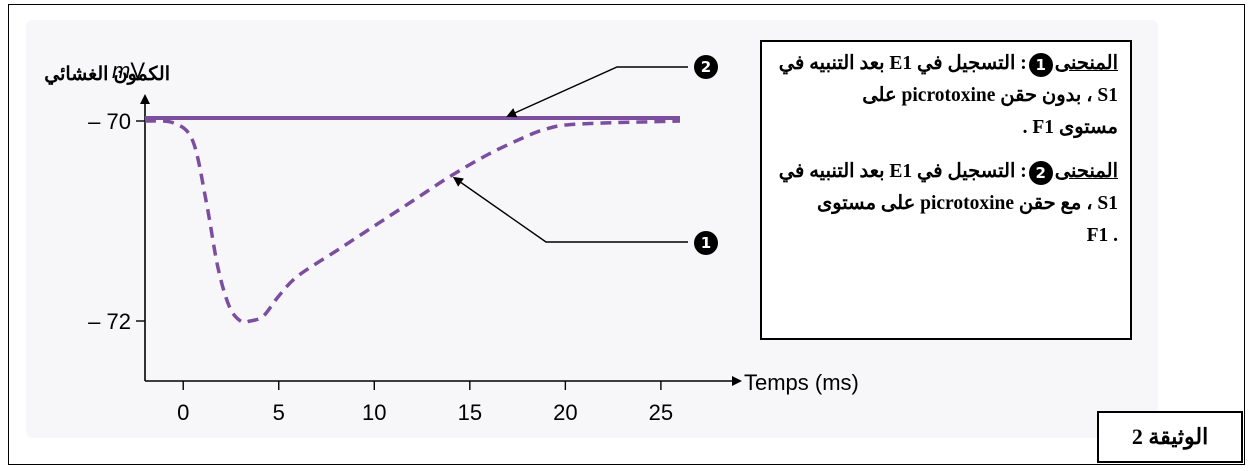 This screenshot has width=1255, height=471. Describe the element at coordinates (1040, 64) in the screenshot. I see `legend-1-number: 1` at that location.